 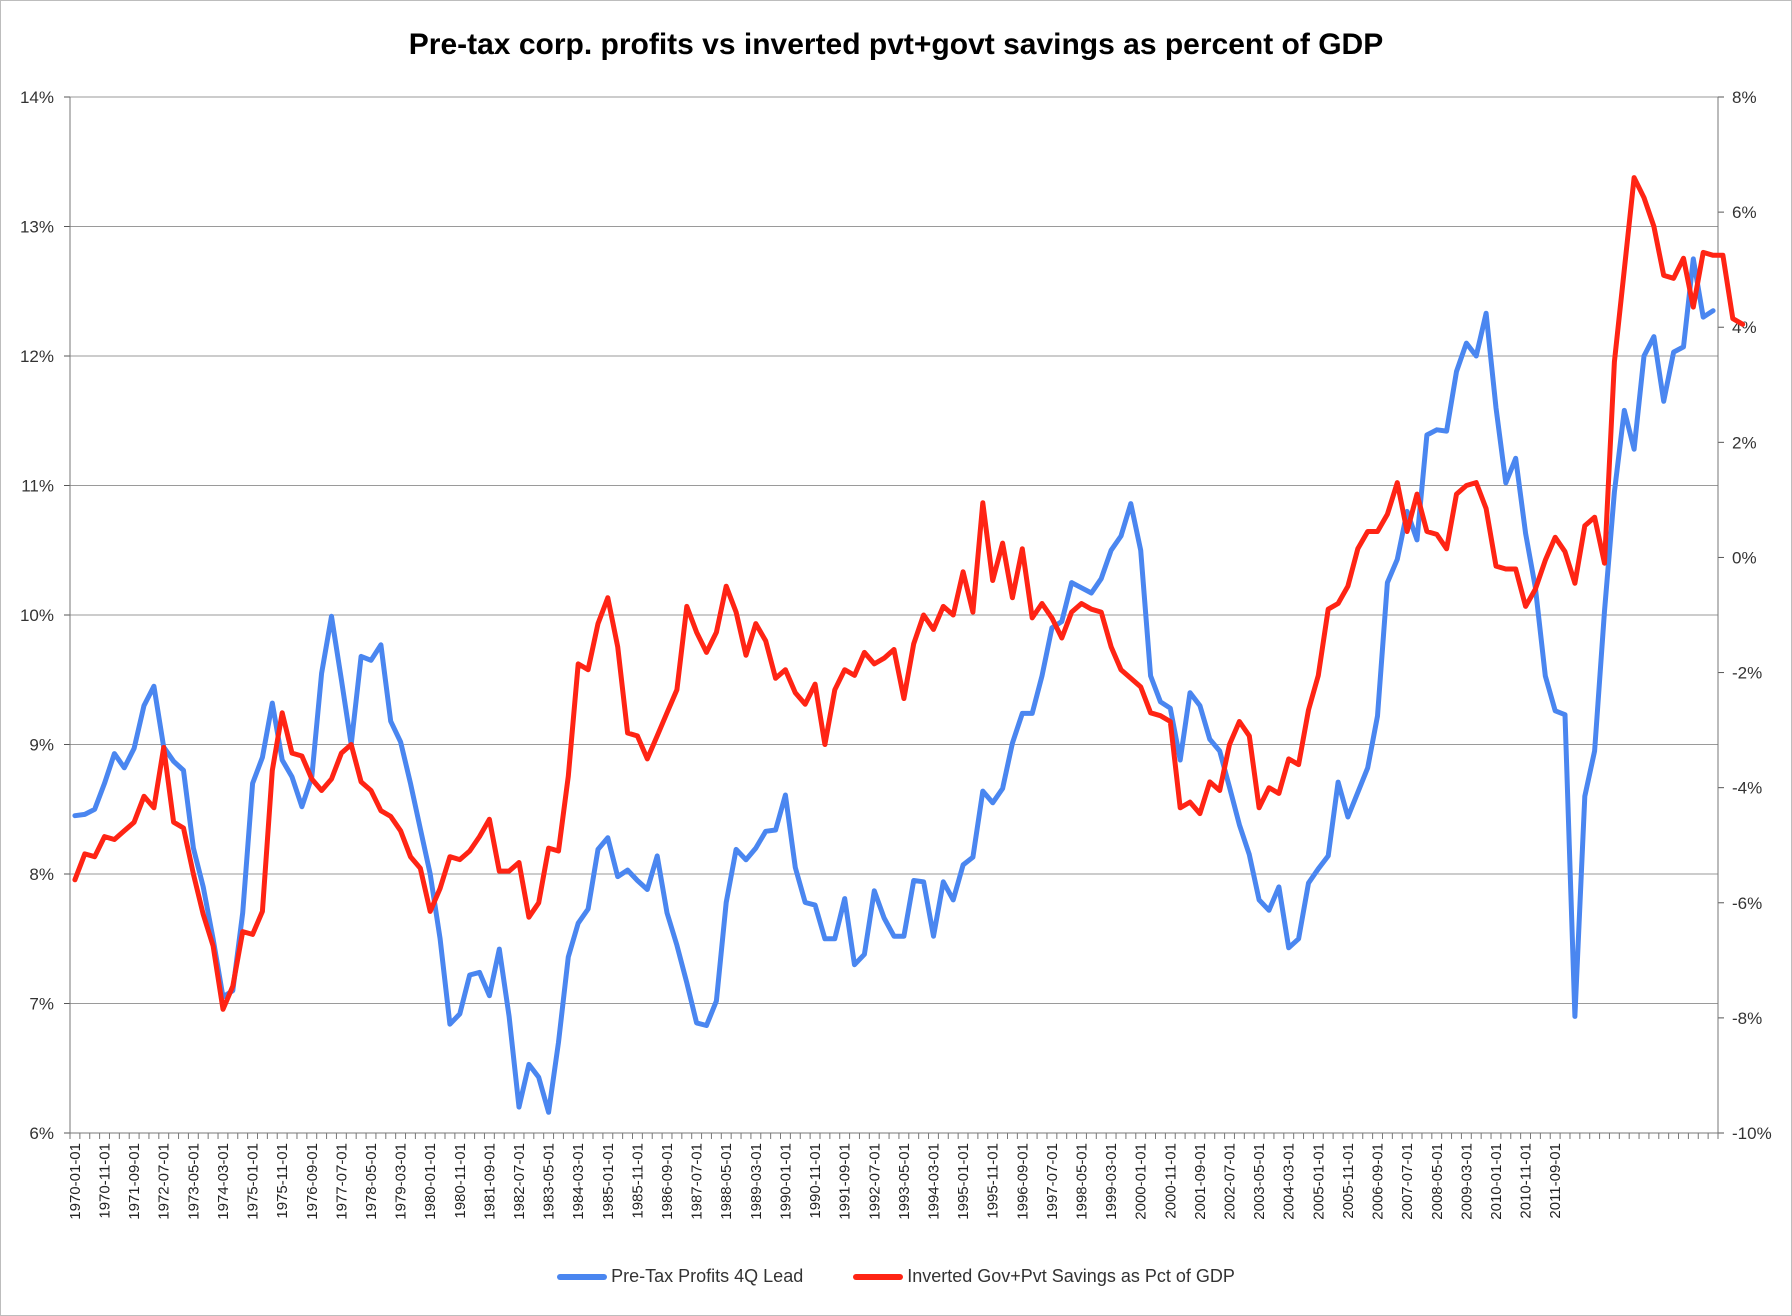 What do you see at coordinates (164, 1181) in the screenshot?
I see `x-axis-tick-label: 1972-07-01` at bounding box center [164, 1181].